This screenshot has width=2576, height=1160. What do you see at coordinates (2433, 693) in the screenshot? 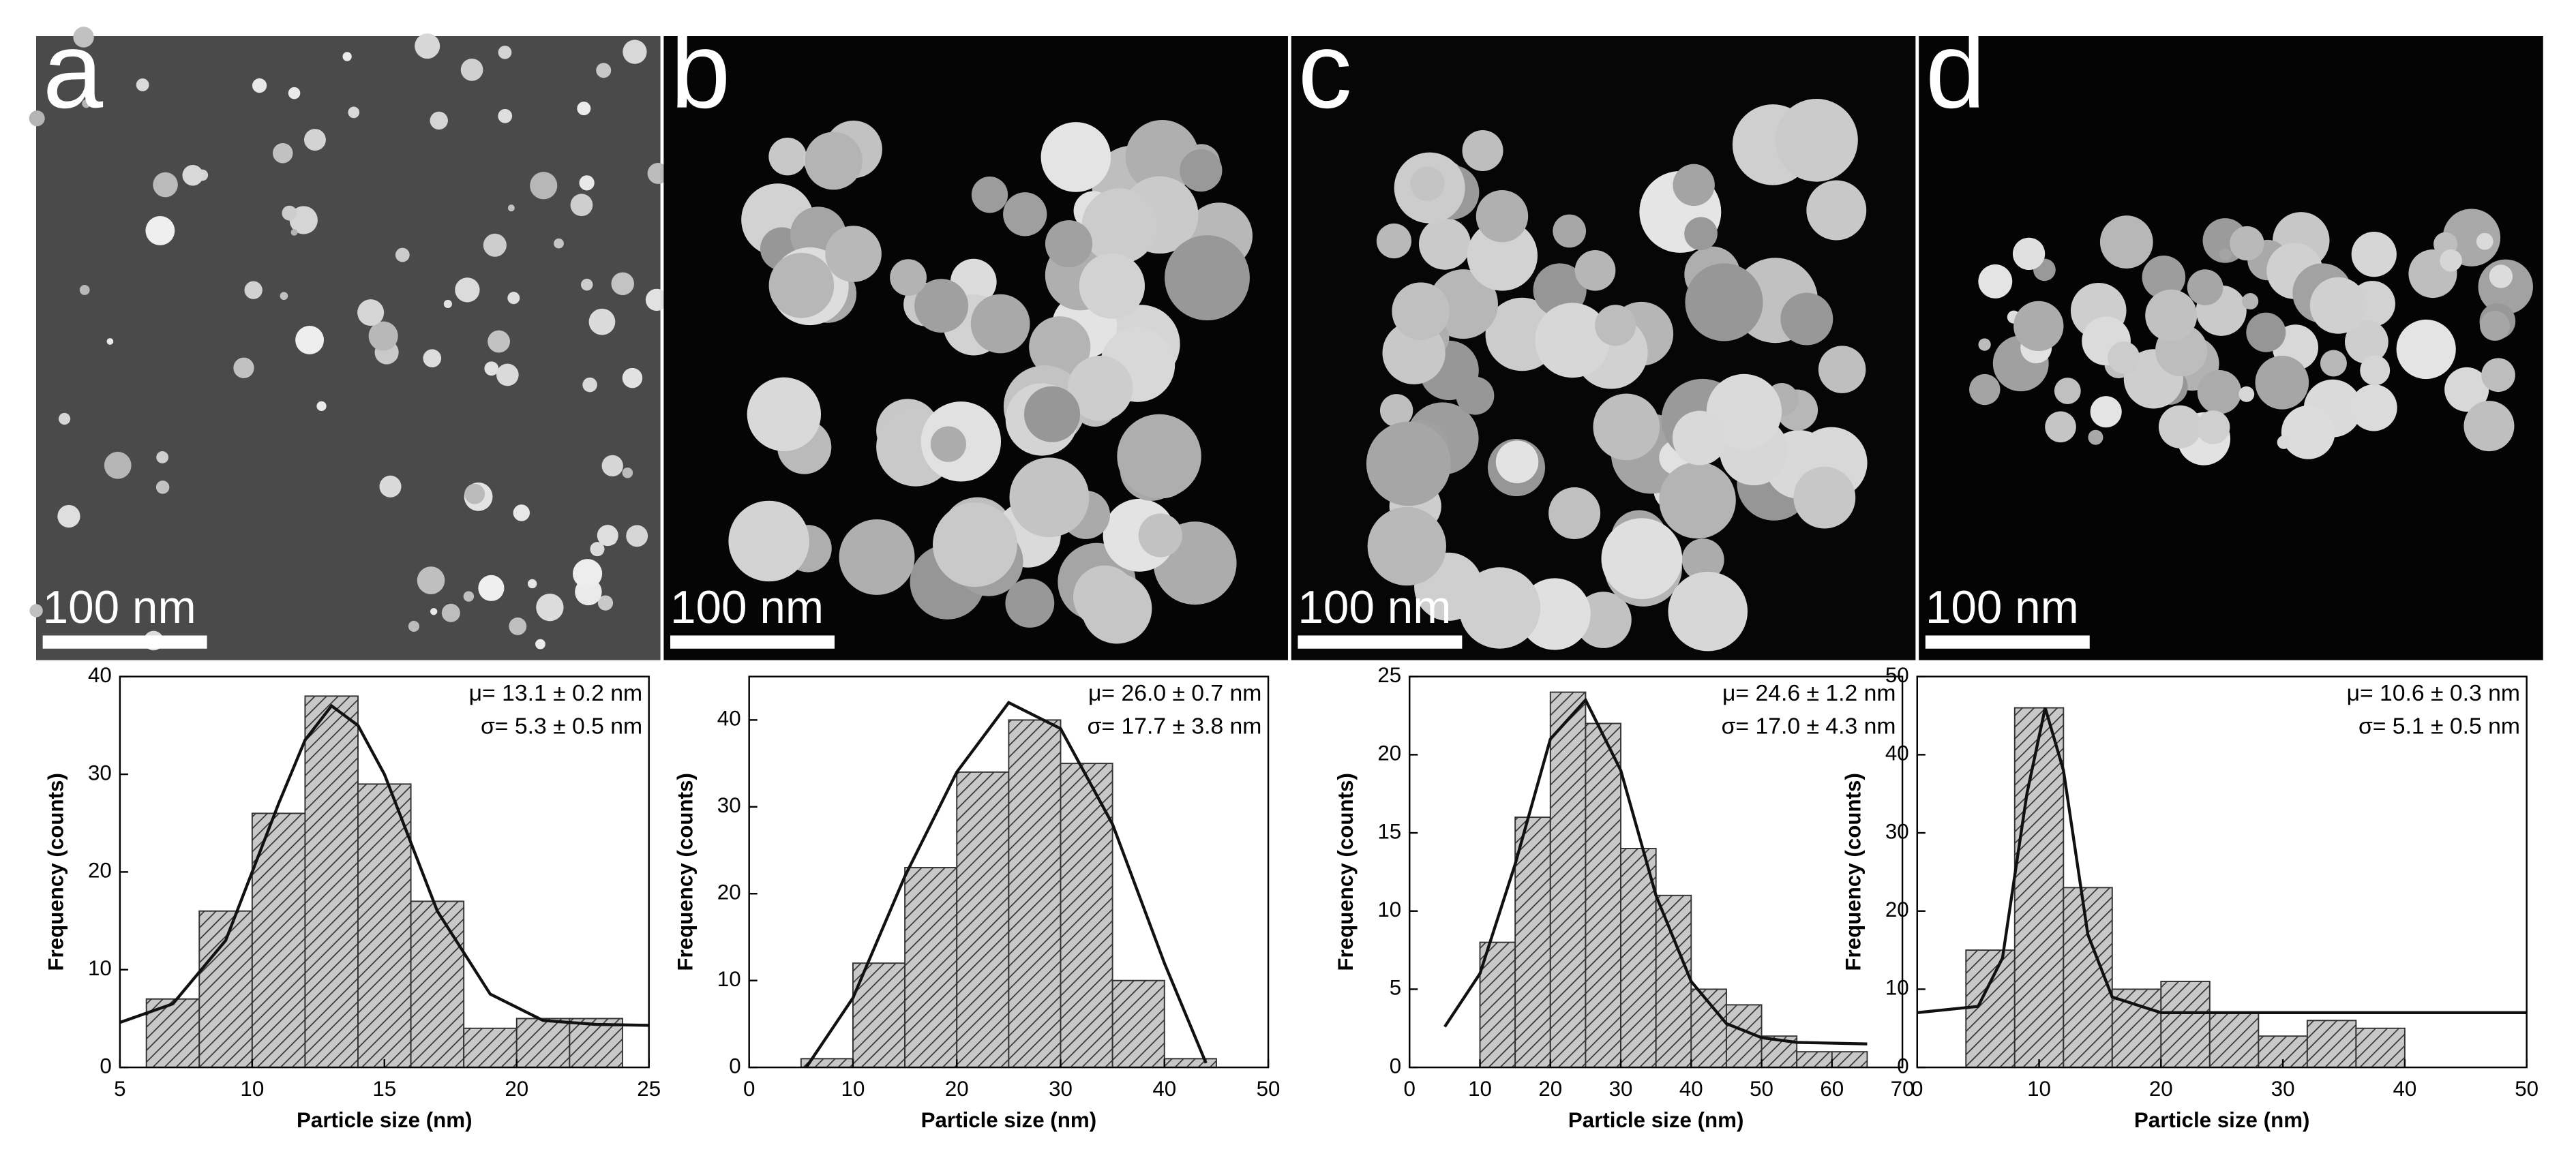
I see `annotation: μ= 10.6 ± 0.3 nm` at bounding box center [2433, 693].